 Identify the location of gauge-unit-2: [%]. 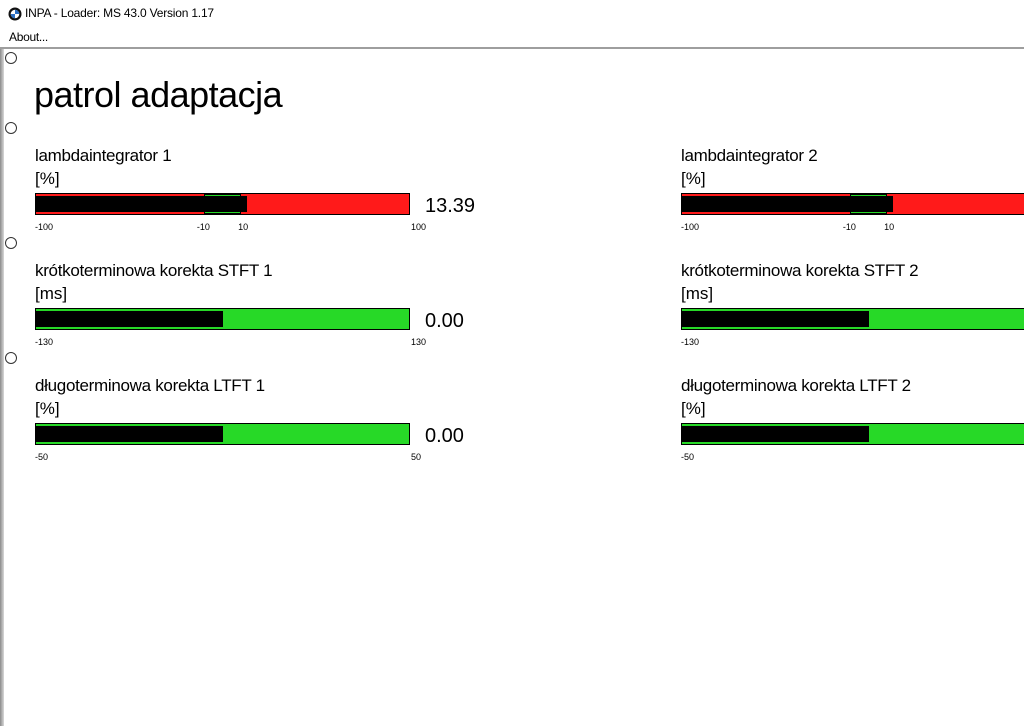
(693, 178).